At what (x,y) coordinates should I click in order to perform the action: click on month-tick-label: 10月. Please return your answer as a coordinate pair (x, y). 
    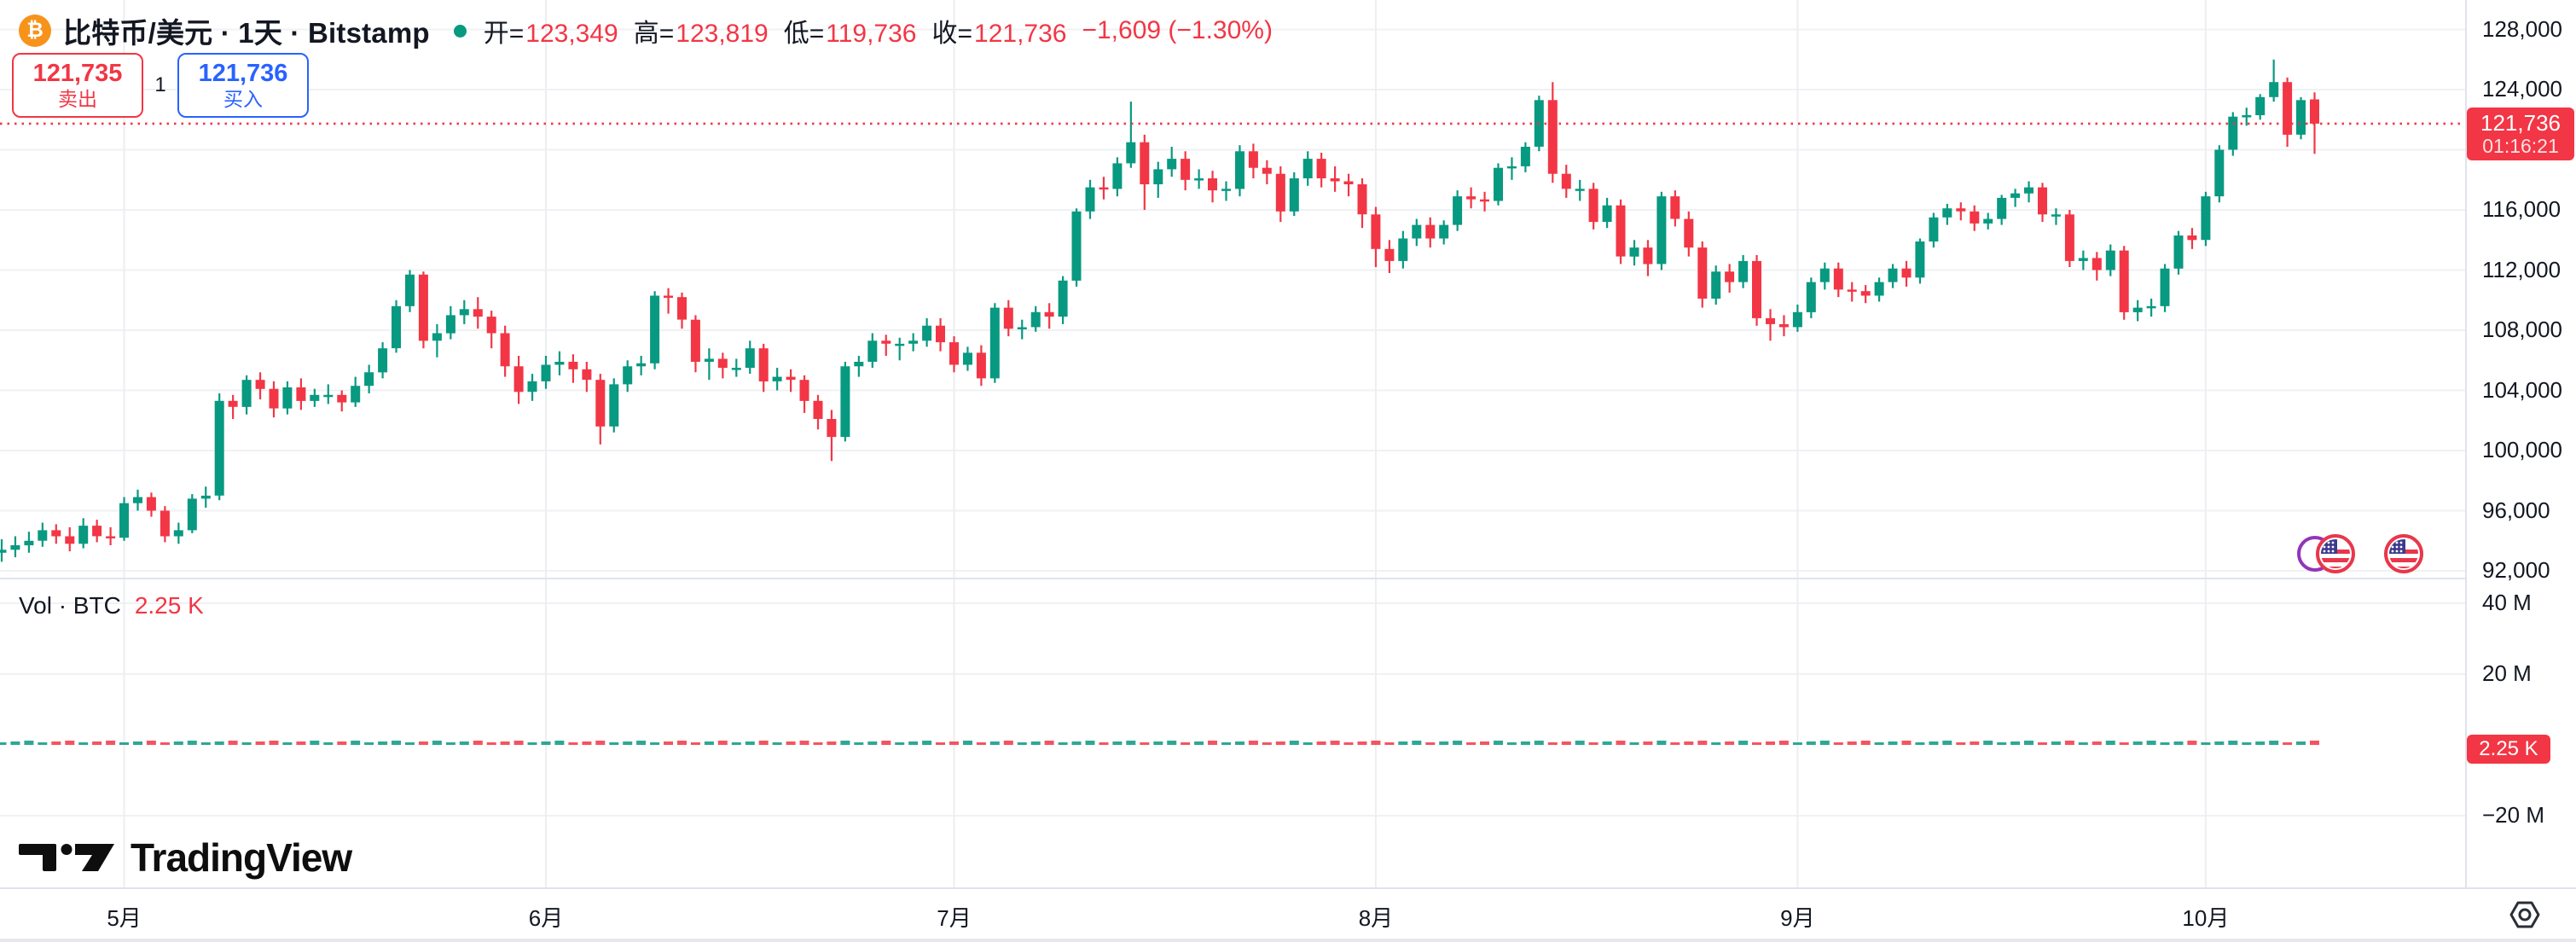
    Looking at the image, I should click on (2206, 918).